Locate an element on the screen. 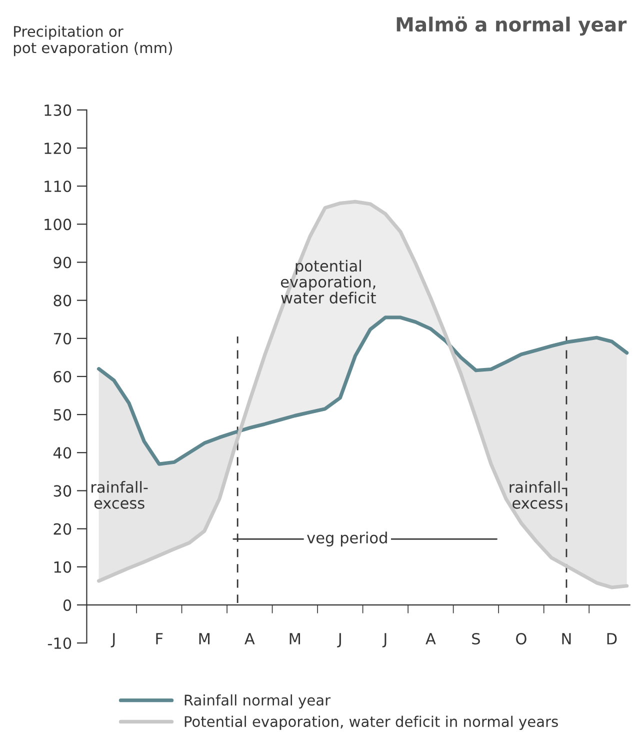  legend-label: Rainfall normal year is located at coordinates (257, 701).